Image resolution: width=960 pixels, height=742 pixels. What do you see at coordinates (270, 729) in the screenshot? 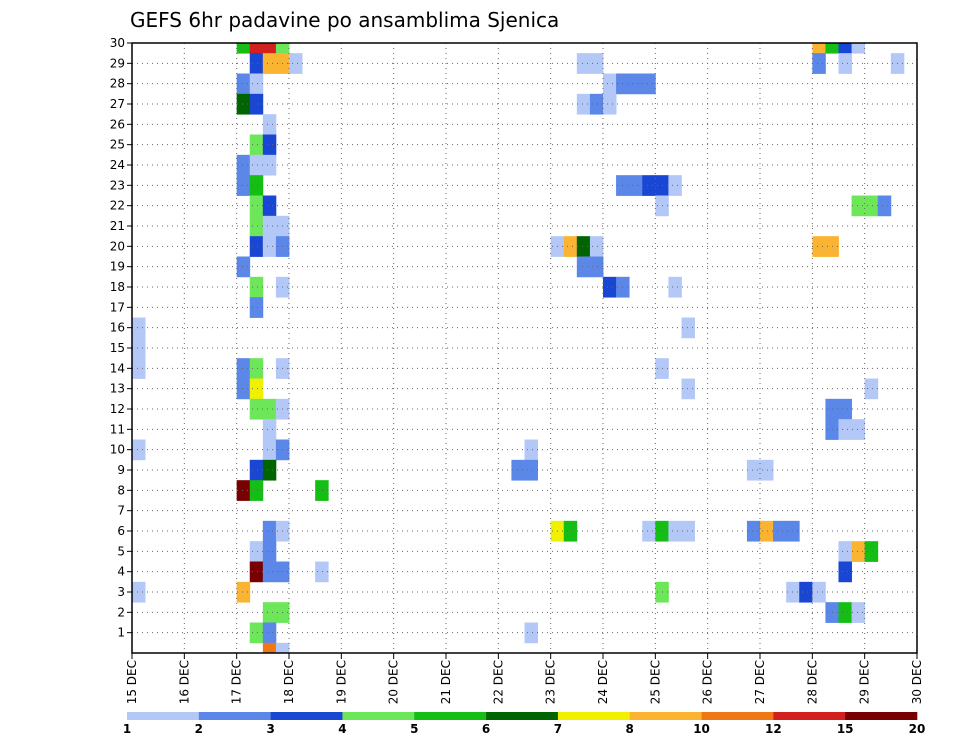
I see `colorbar-label: 3` at bounding box center [270, 729].